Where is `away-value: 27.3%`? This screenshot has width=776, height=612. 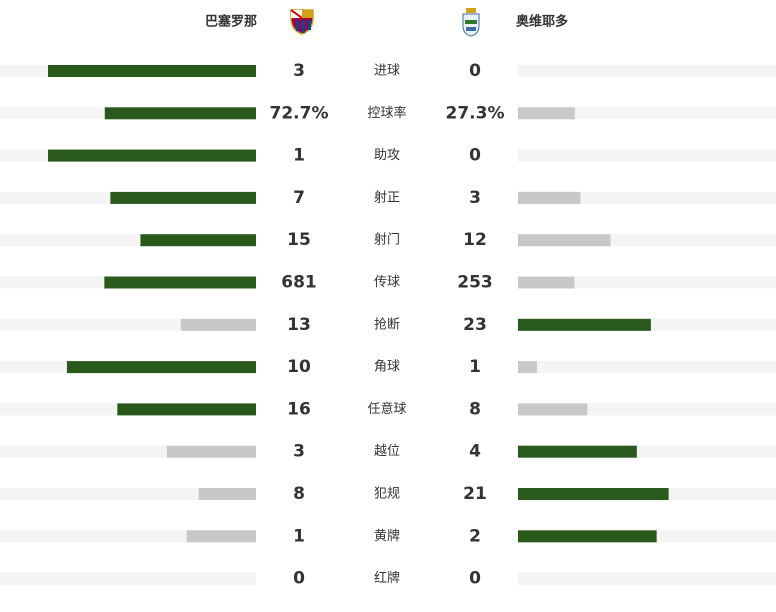 away-value: 27.3% is located at coordinates (475, 113).